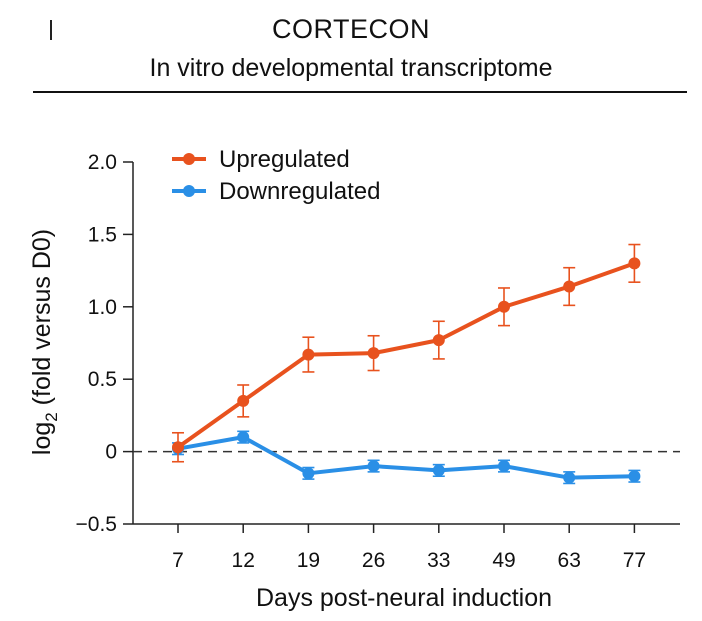 The image size is (702, 621). What do you see at coordinates (406, 457) in the screenshot?
I see `downregulated-series-line` at bounding box center [406, 457].